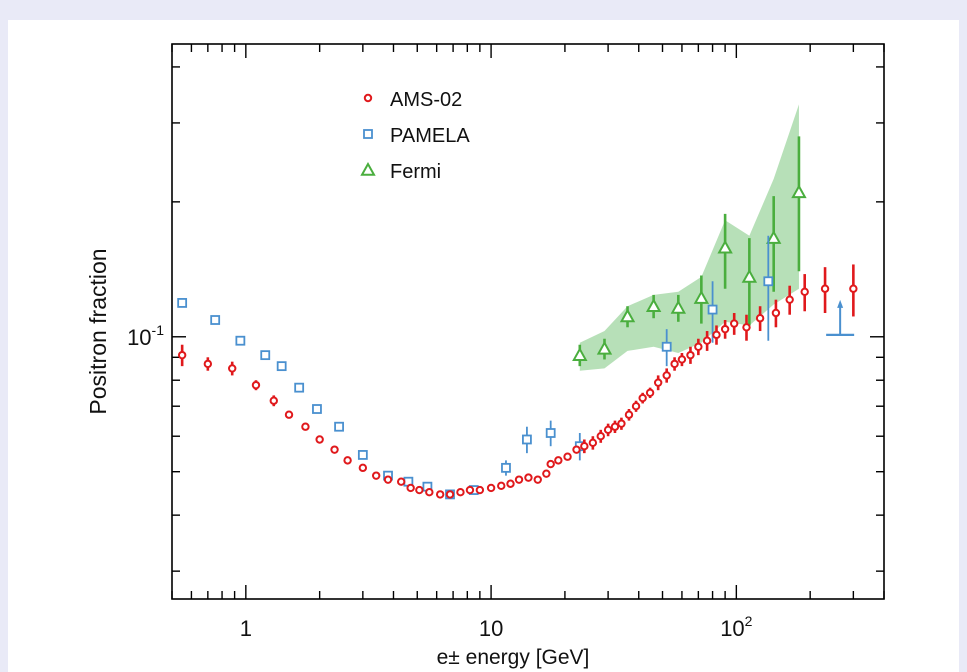 The width and height of the screenshot is (967, 672). What do you see at coordinates (689, 251) in the screenshot?
I see `series-fermi` at bounding box center [689, 251].